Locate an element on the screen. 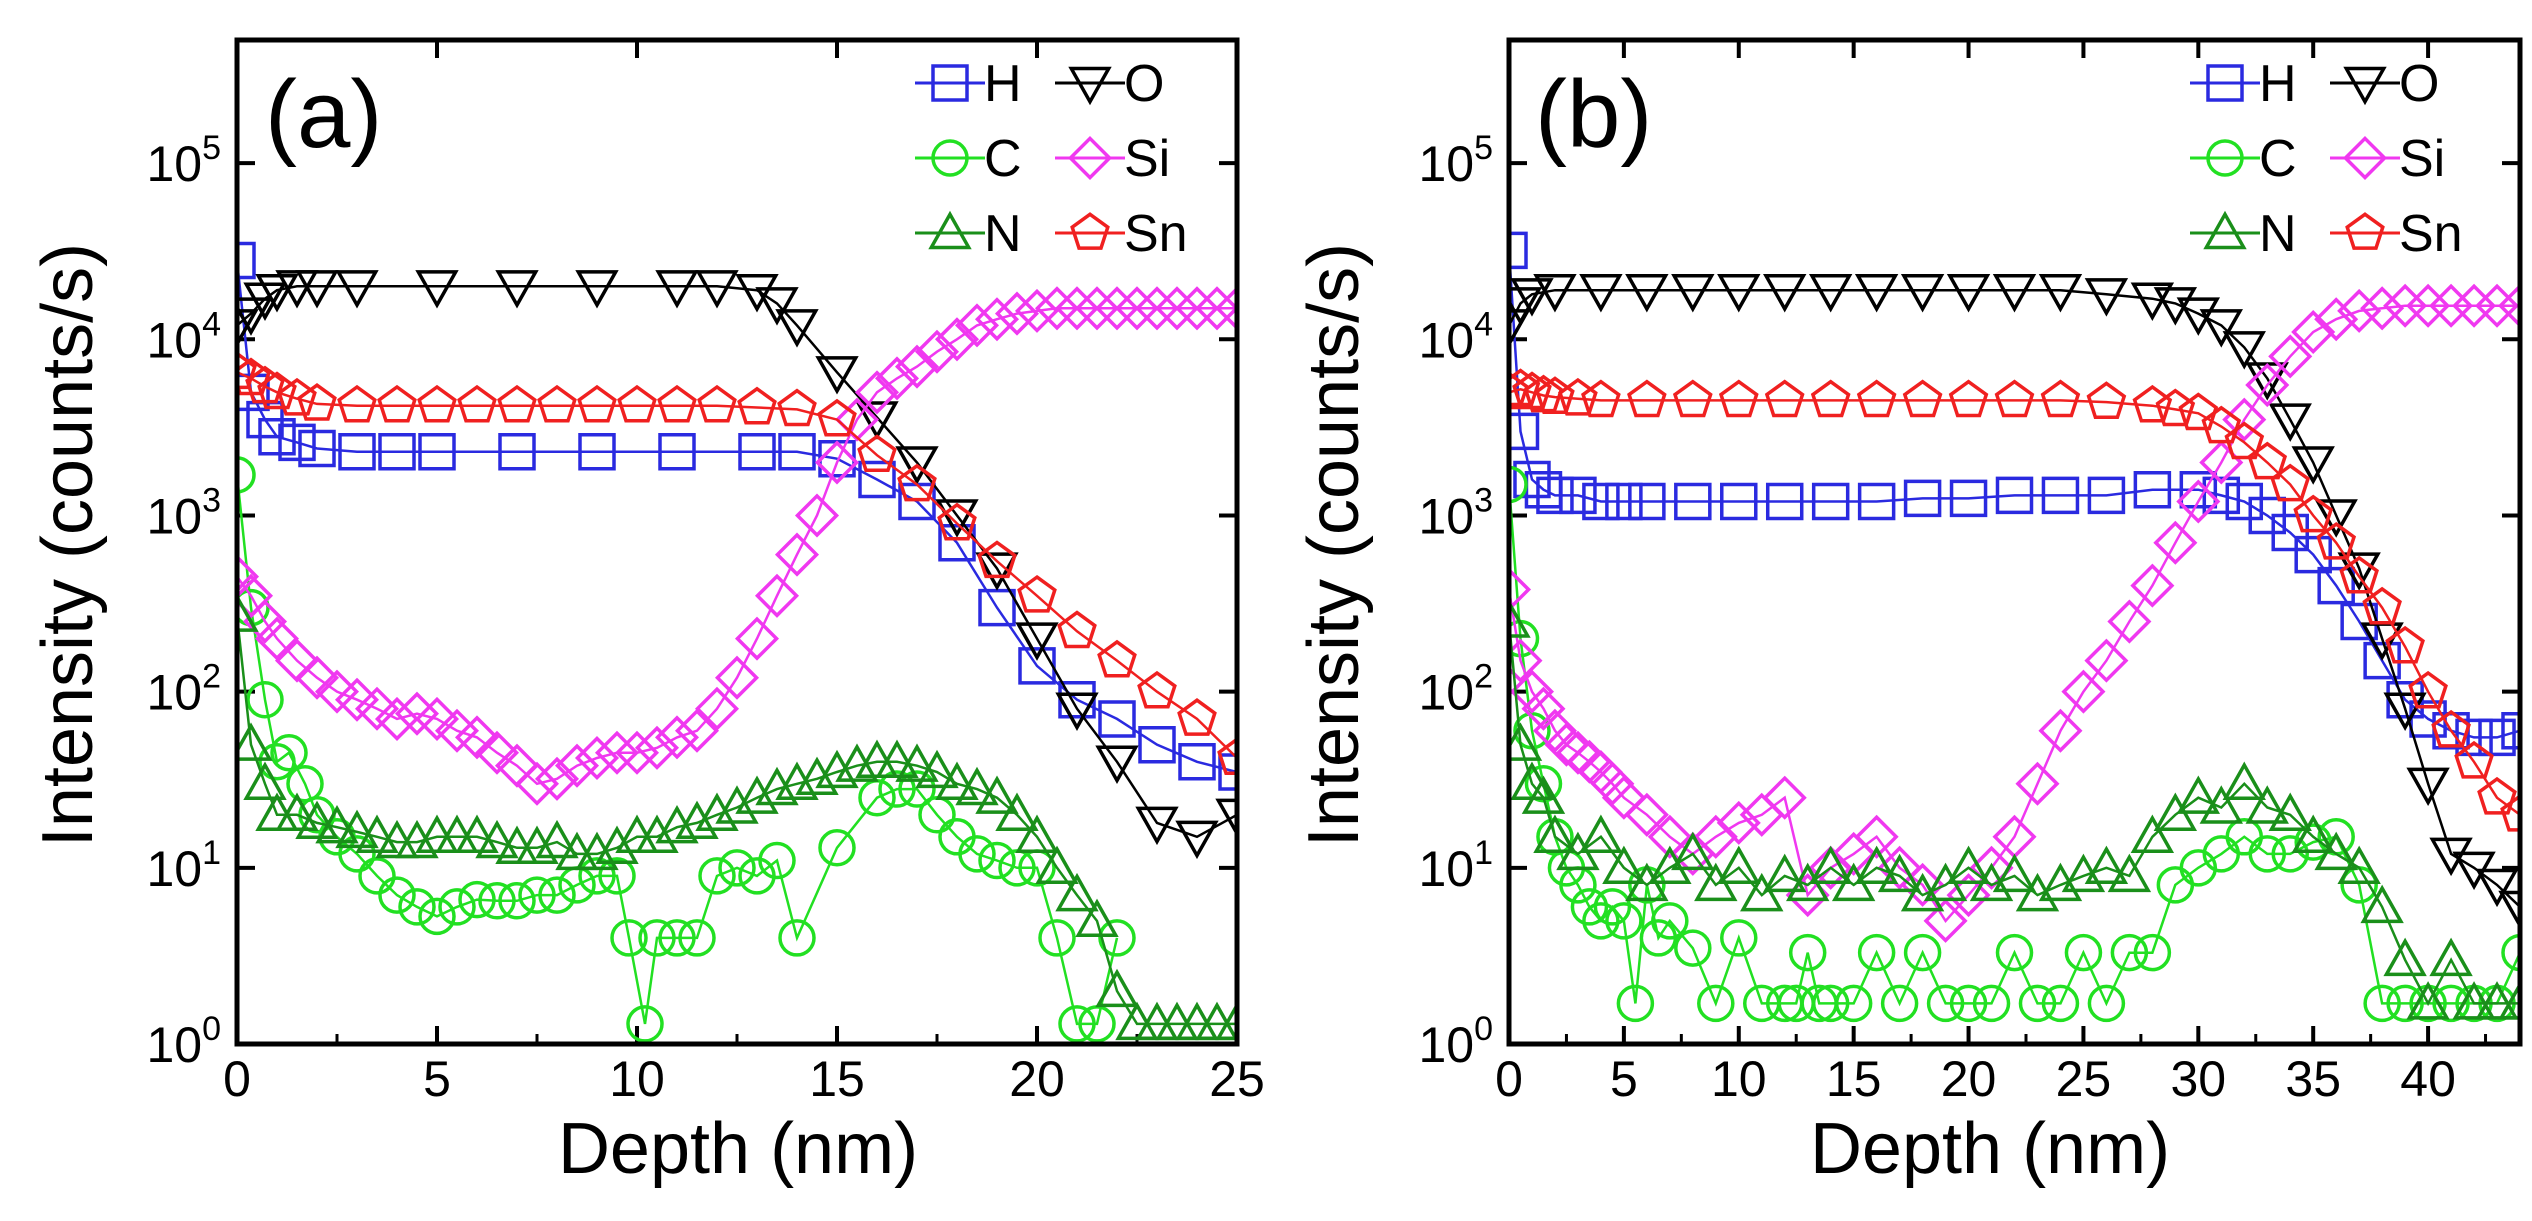 The width and height of the screenshot is (2532, 1221). legend-marker-n is located at coordinates (2225, 230).